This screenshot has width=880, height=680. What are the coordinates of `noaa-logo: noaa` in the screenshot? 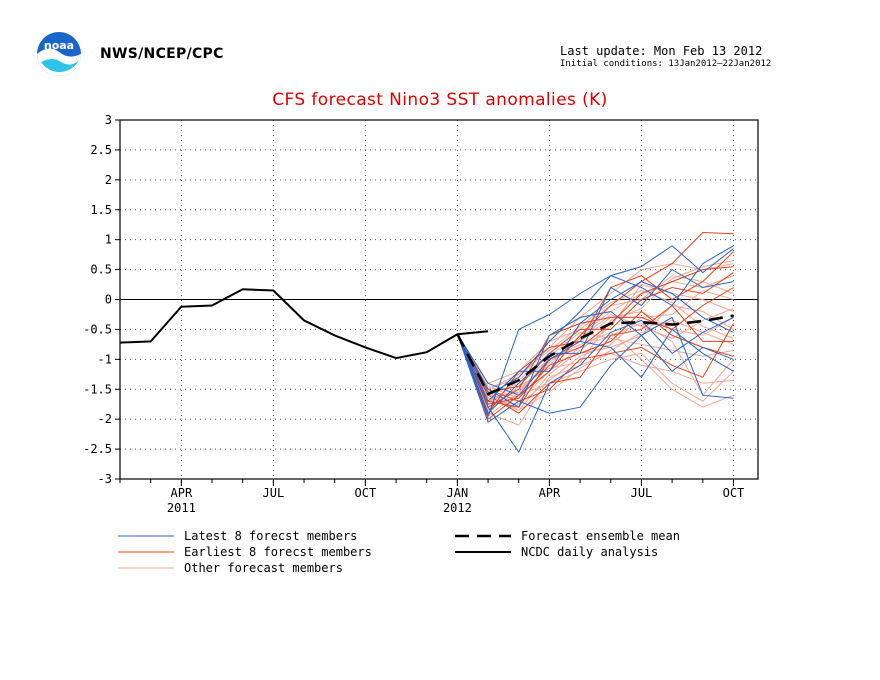 It's located at (59, 57).